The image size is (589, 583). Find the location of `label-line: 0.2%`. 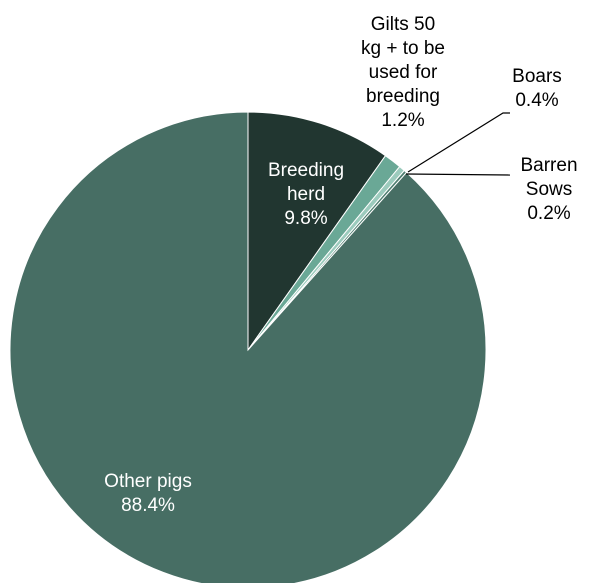

label-line: 0.2% is located at coordinates (548, 213).